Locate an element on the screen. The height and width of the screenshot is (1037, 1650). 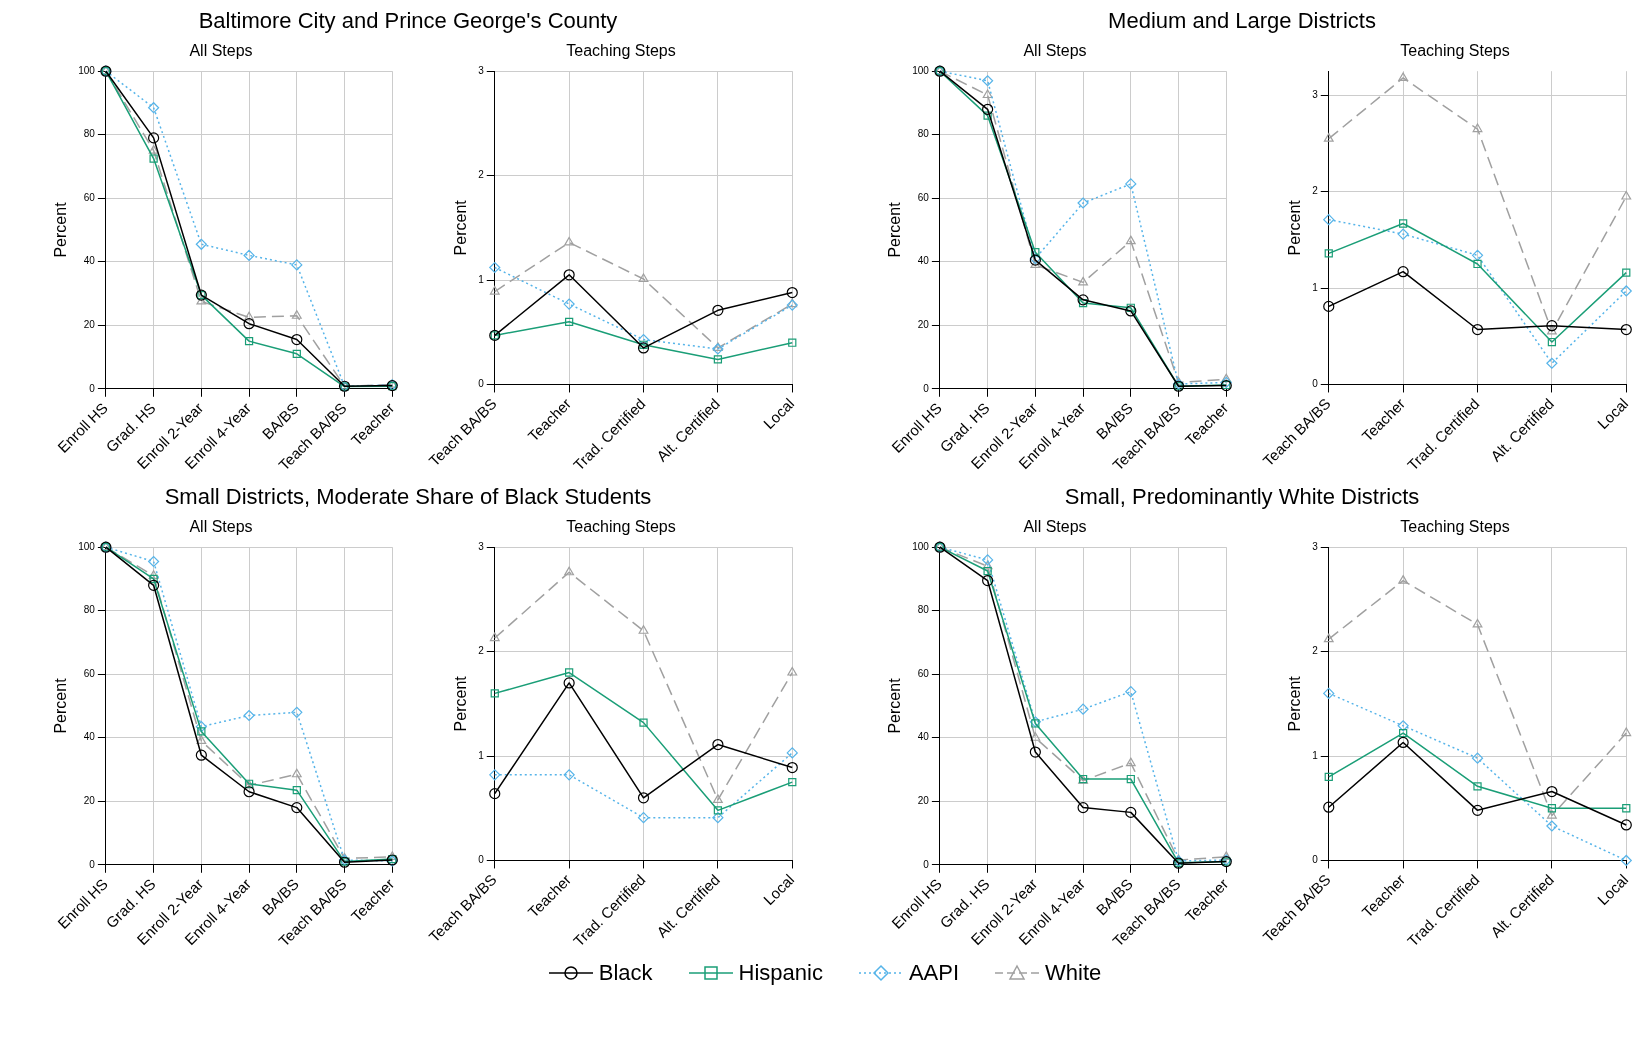
y-tick-label: 40 is located at coordinates (89, 261).